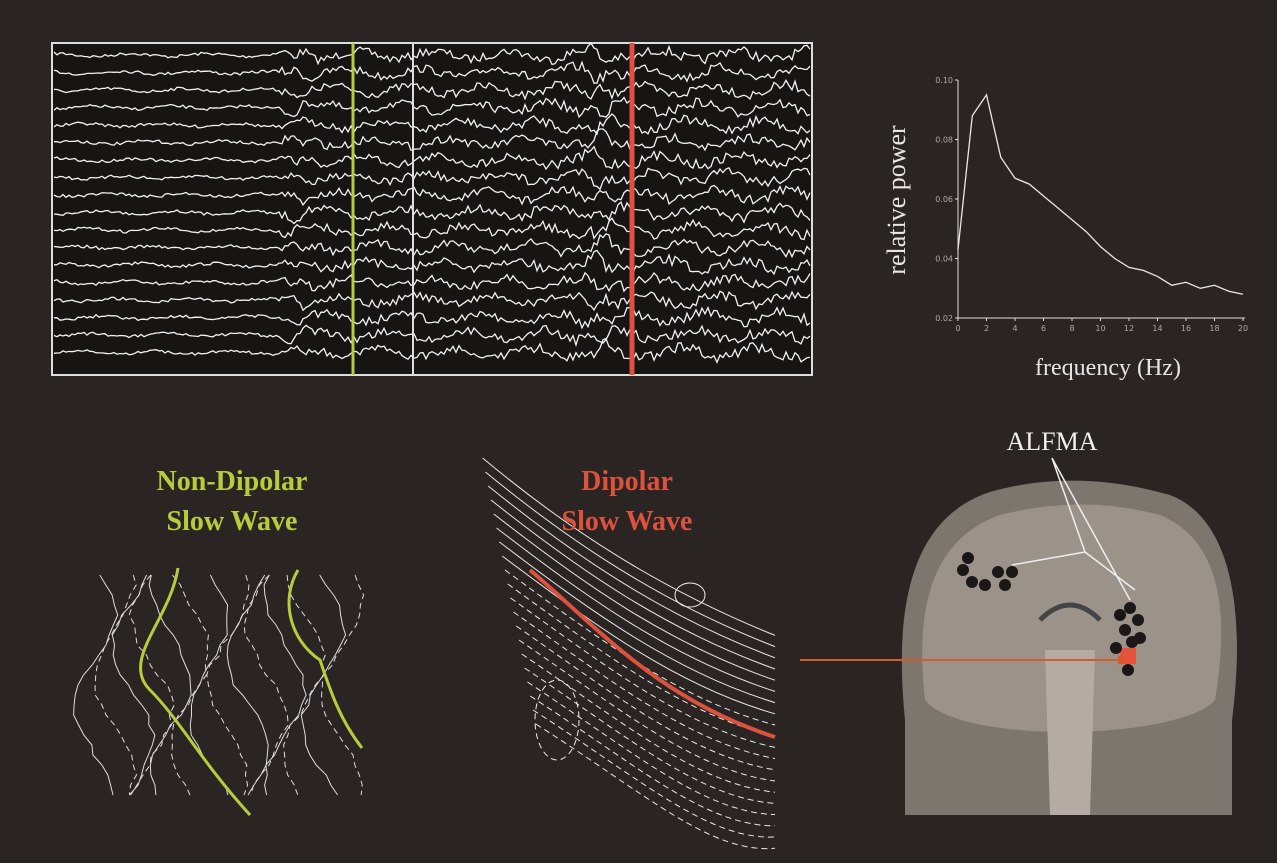 The height and width of the screenshot is (863, 1277). Describe the element at coordinates (1243, 328) in the screenshot. I see `x-tick-label: 20` at that location.